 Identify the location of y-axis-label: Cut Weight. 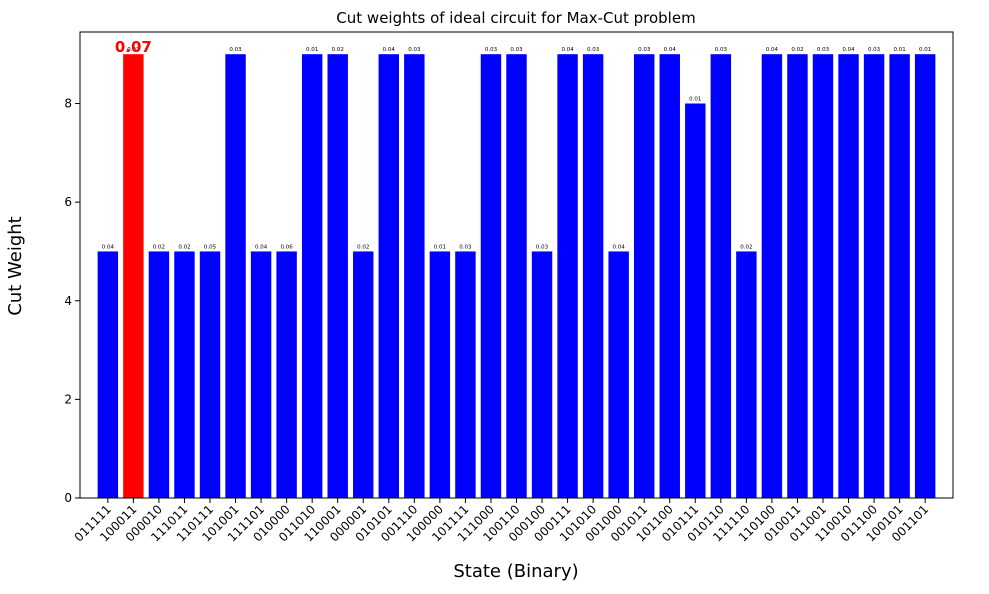
(15, 265).